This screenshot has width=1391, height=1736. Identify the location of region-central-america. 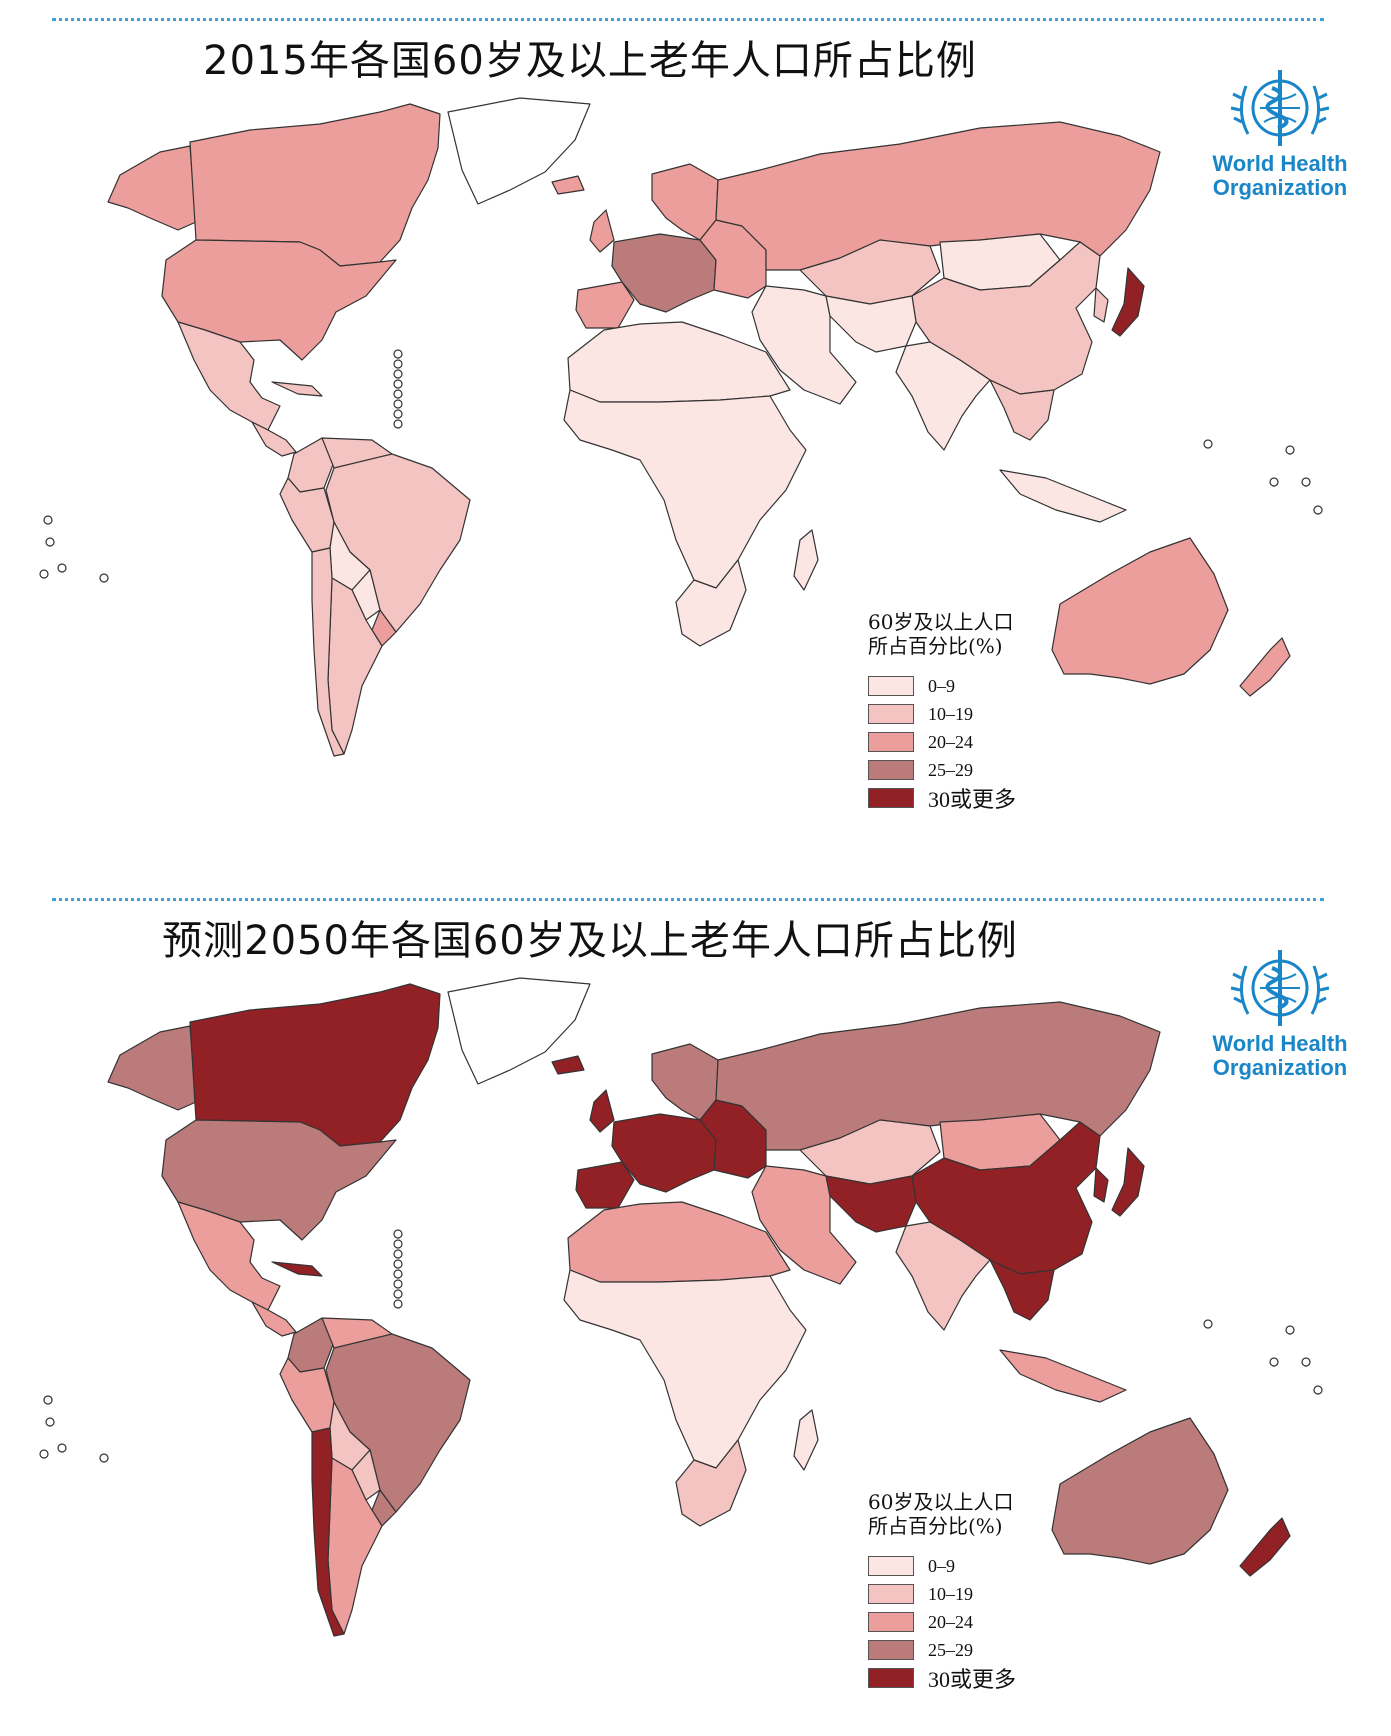
(274, 439).